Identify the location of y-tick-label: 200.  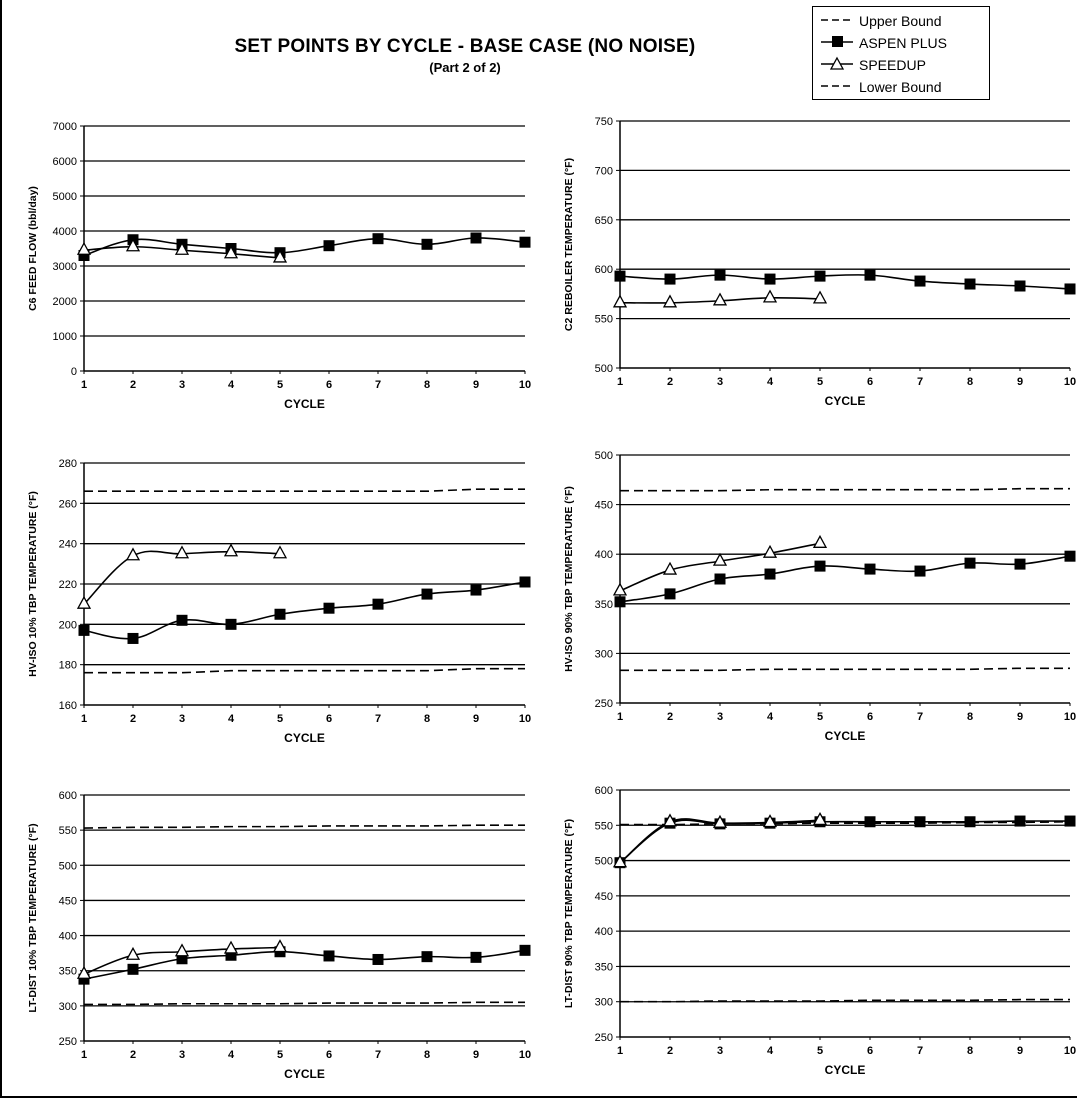
(68, 625).